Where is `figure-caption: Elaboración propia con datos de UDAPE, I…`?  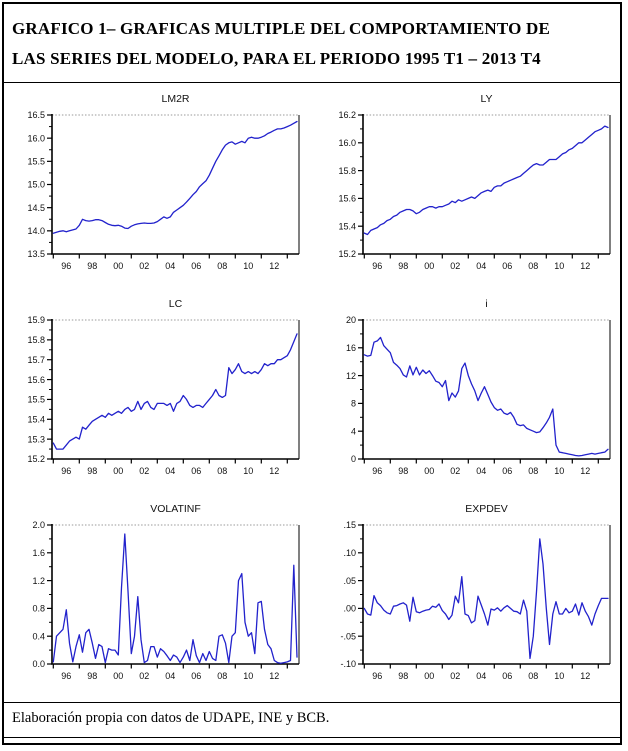 figure-caption: Elaboración propia con datos de UDAPE, I… is located at coordinates (312, 720).